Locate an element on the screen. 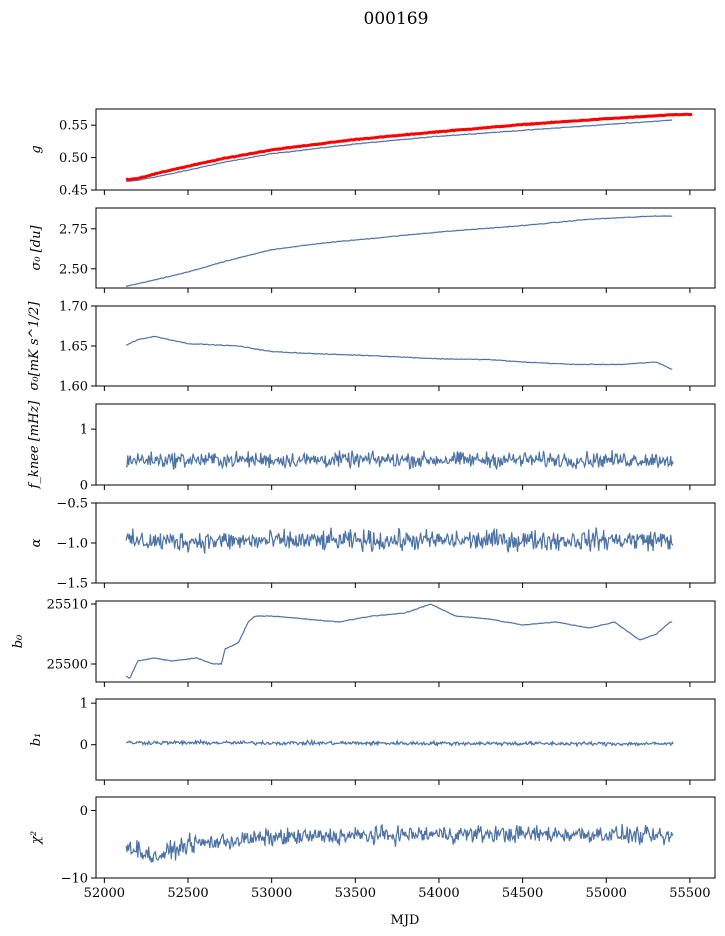  panel-alpha: −1.5 −1.0 −0.5 α is located at coordinates (372, 544).